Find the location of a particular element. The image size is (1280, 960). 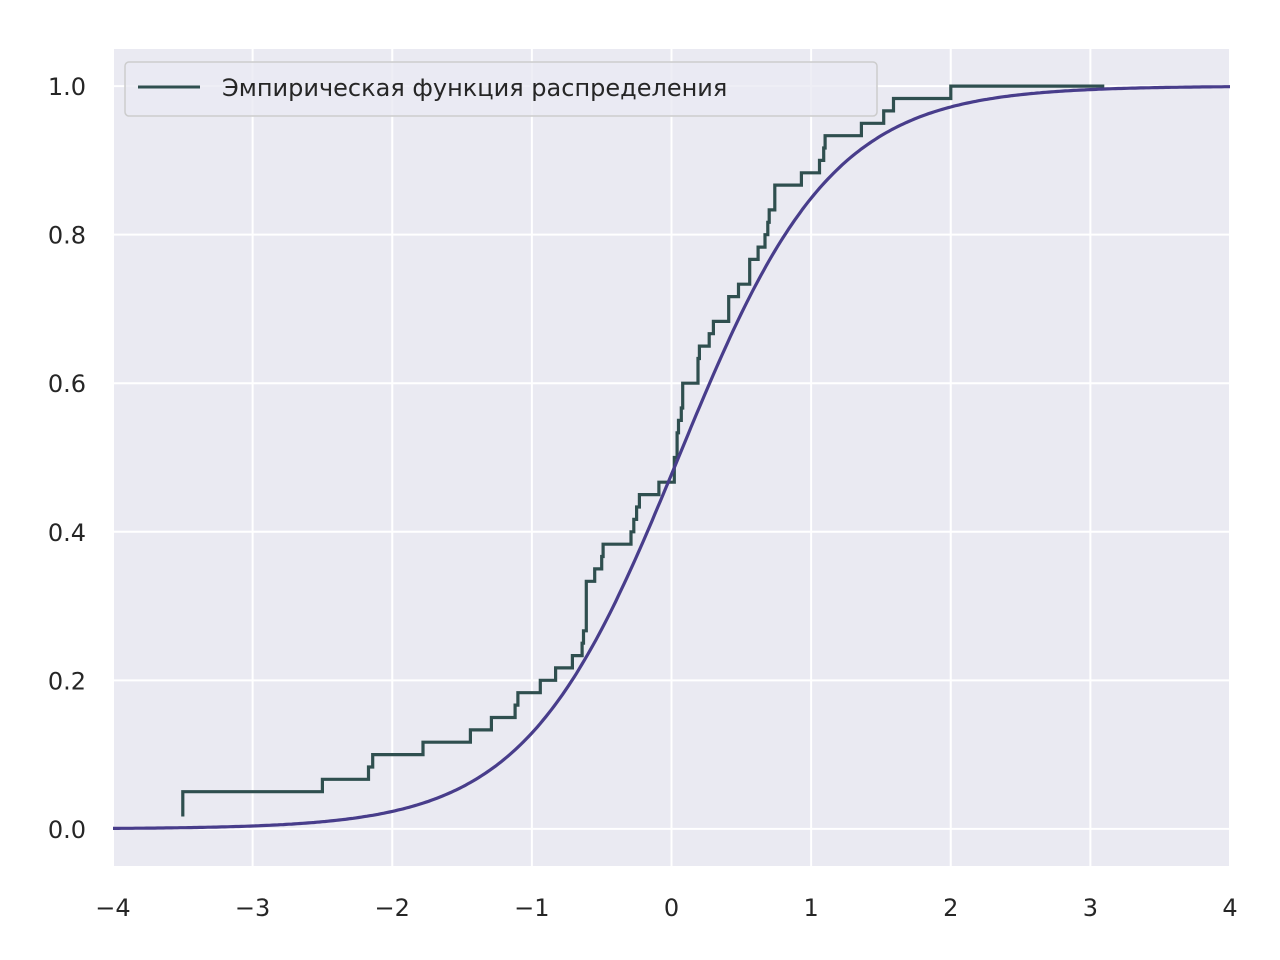

x-tick-label-4: 0 is located at coordinates (671, 908).